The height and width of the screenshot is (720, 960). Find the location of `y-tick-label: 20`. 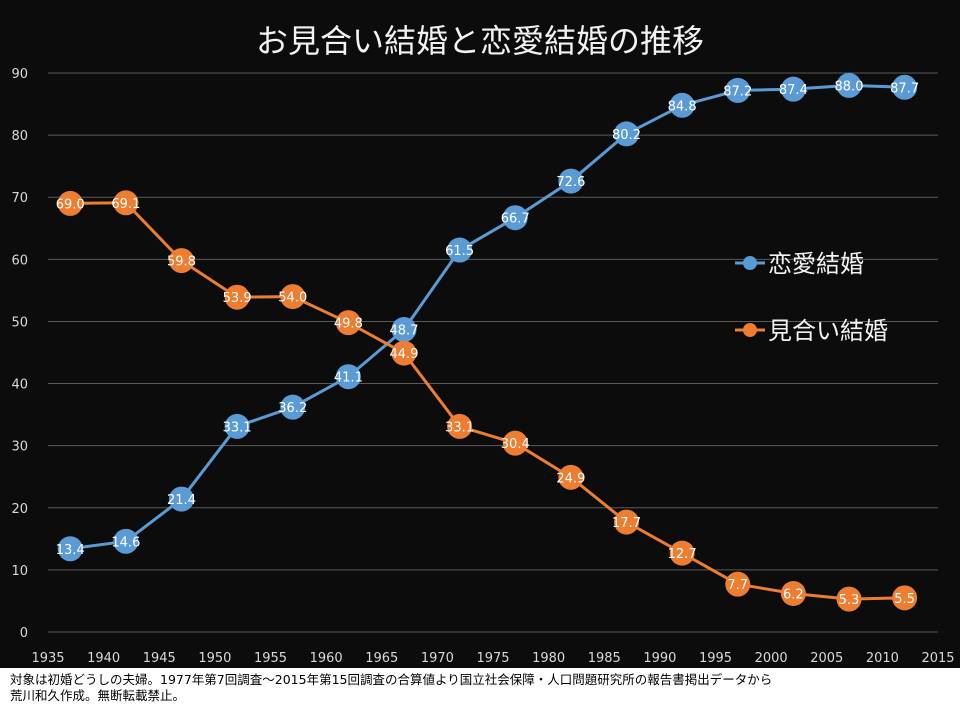

y-tick-label: 20 is located at coordinates (19, 509).